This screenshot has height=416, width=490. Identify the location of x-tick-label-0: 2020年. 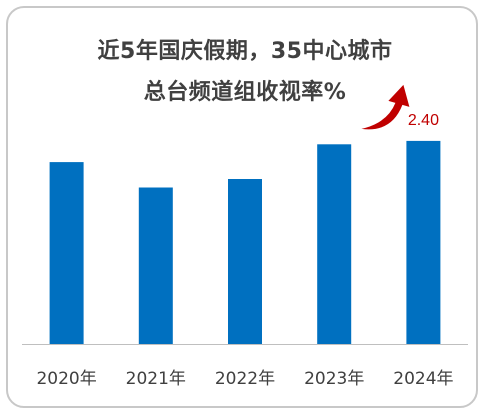
(66, 379).